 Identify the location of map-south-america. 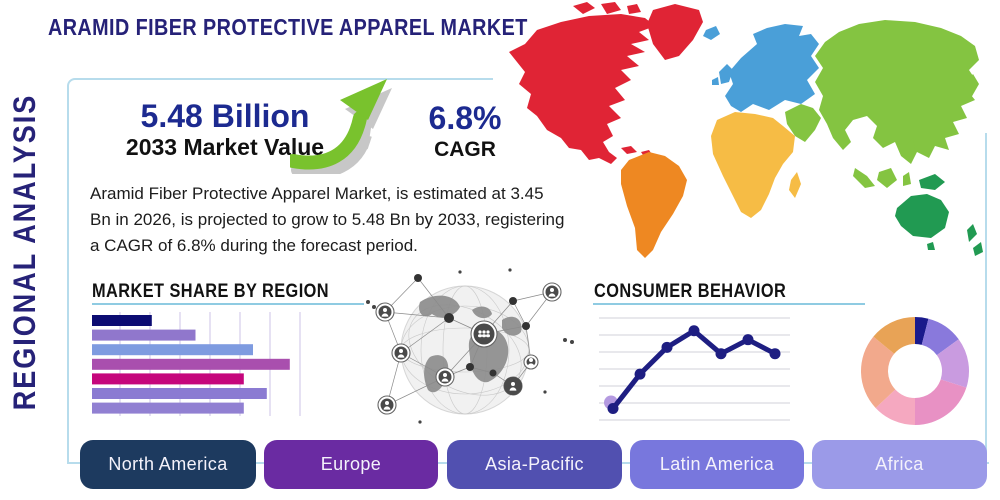
(654, 205).